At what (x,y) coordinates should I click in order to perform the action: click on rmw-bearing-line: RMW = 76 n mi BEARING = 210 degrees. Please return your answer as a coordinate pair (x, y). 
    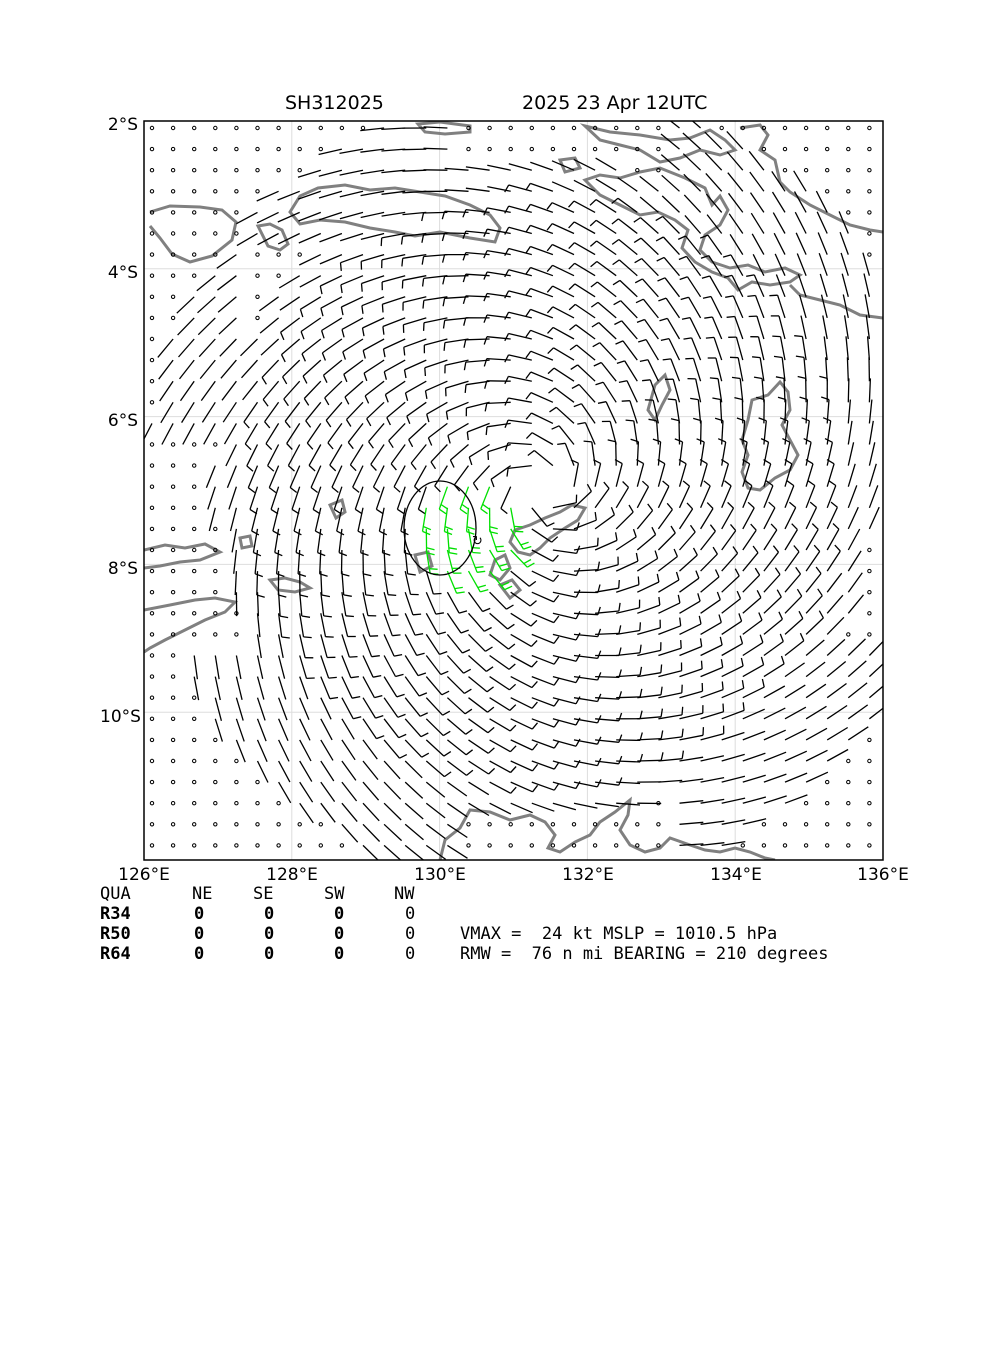
    Looking at the image, I should click on (644, 954).